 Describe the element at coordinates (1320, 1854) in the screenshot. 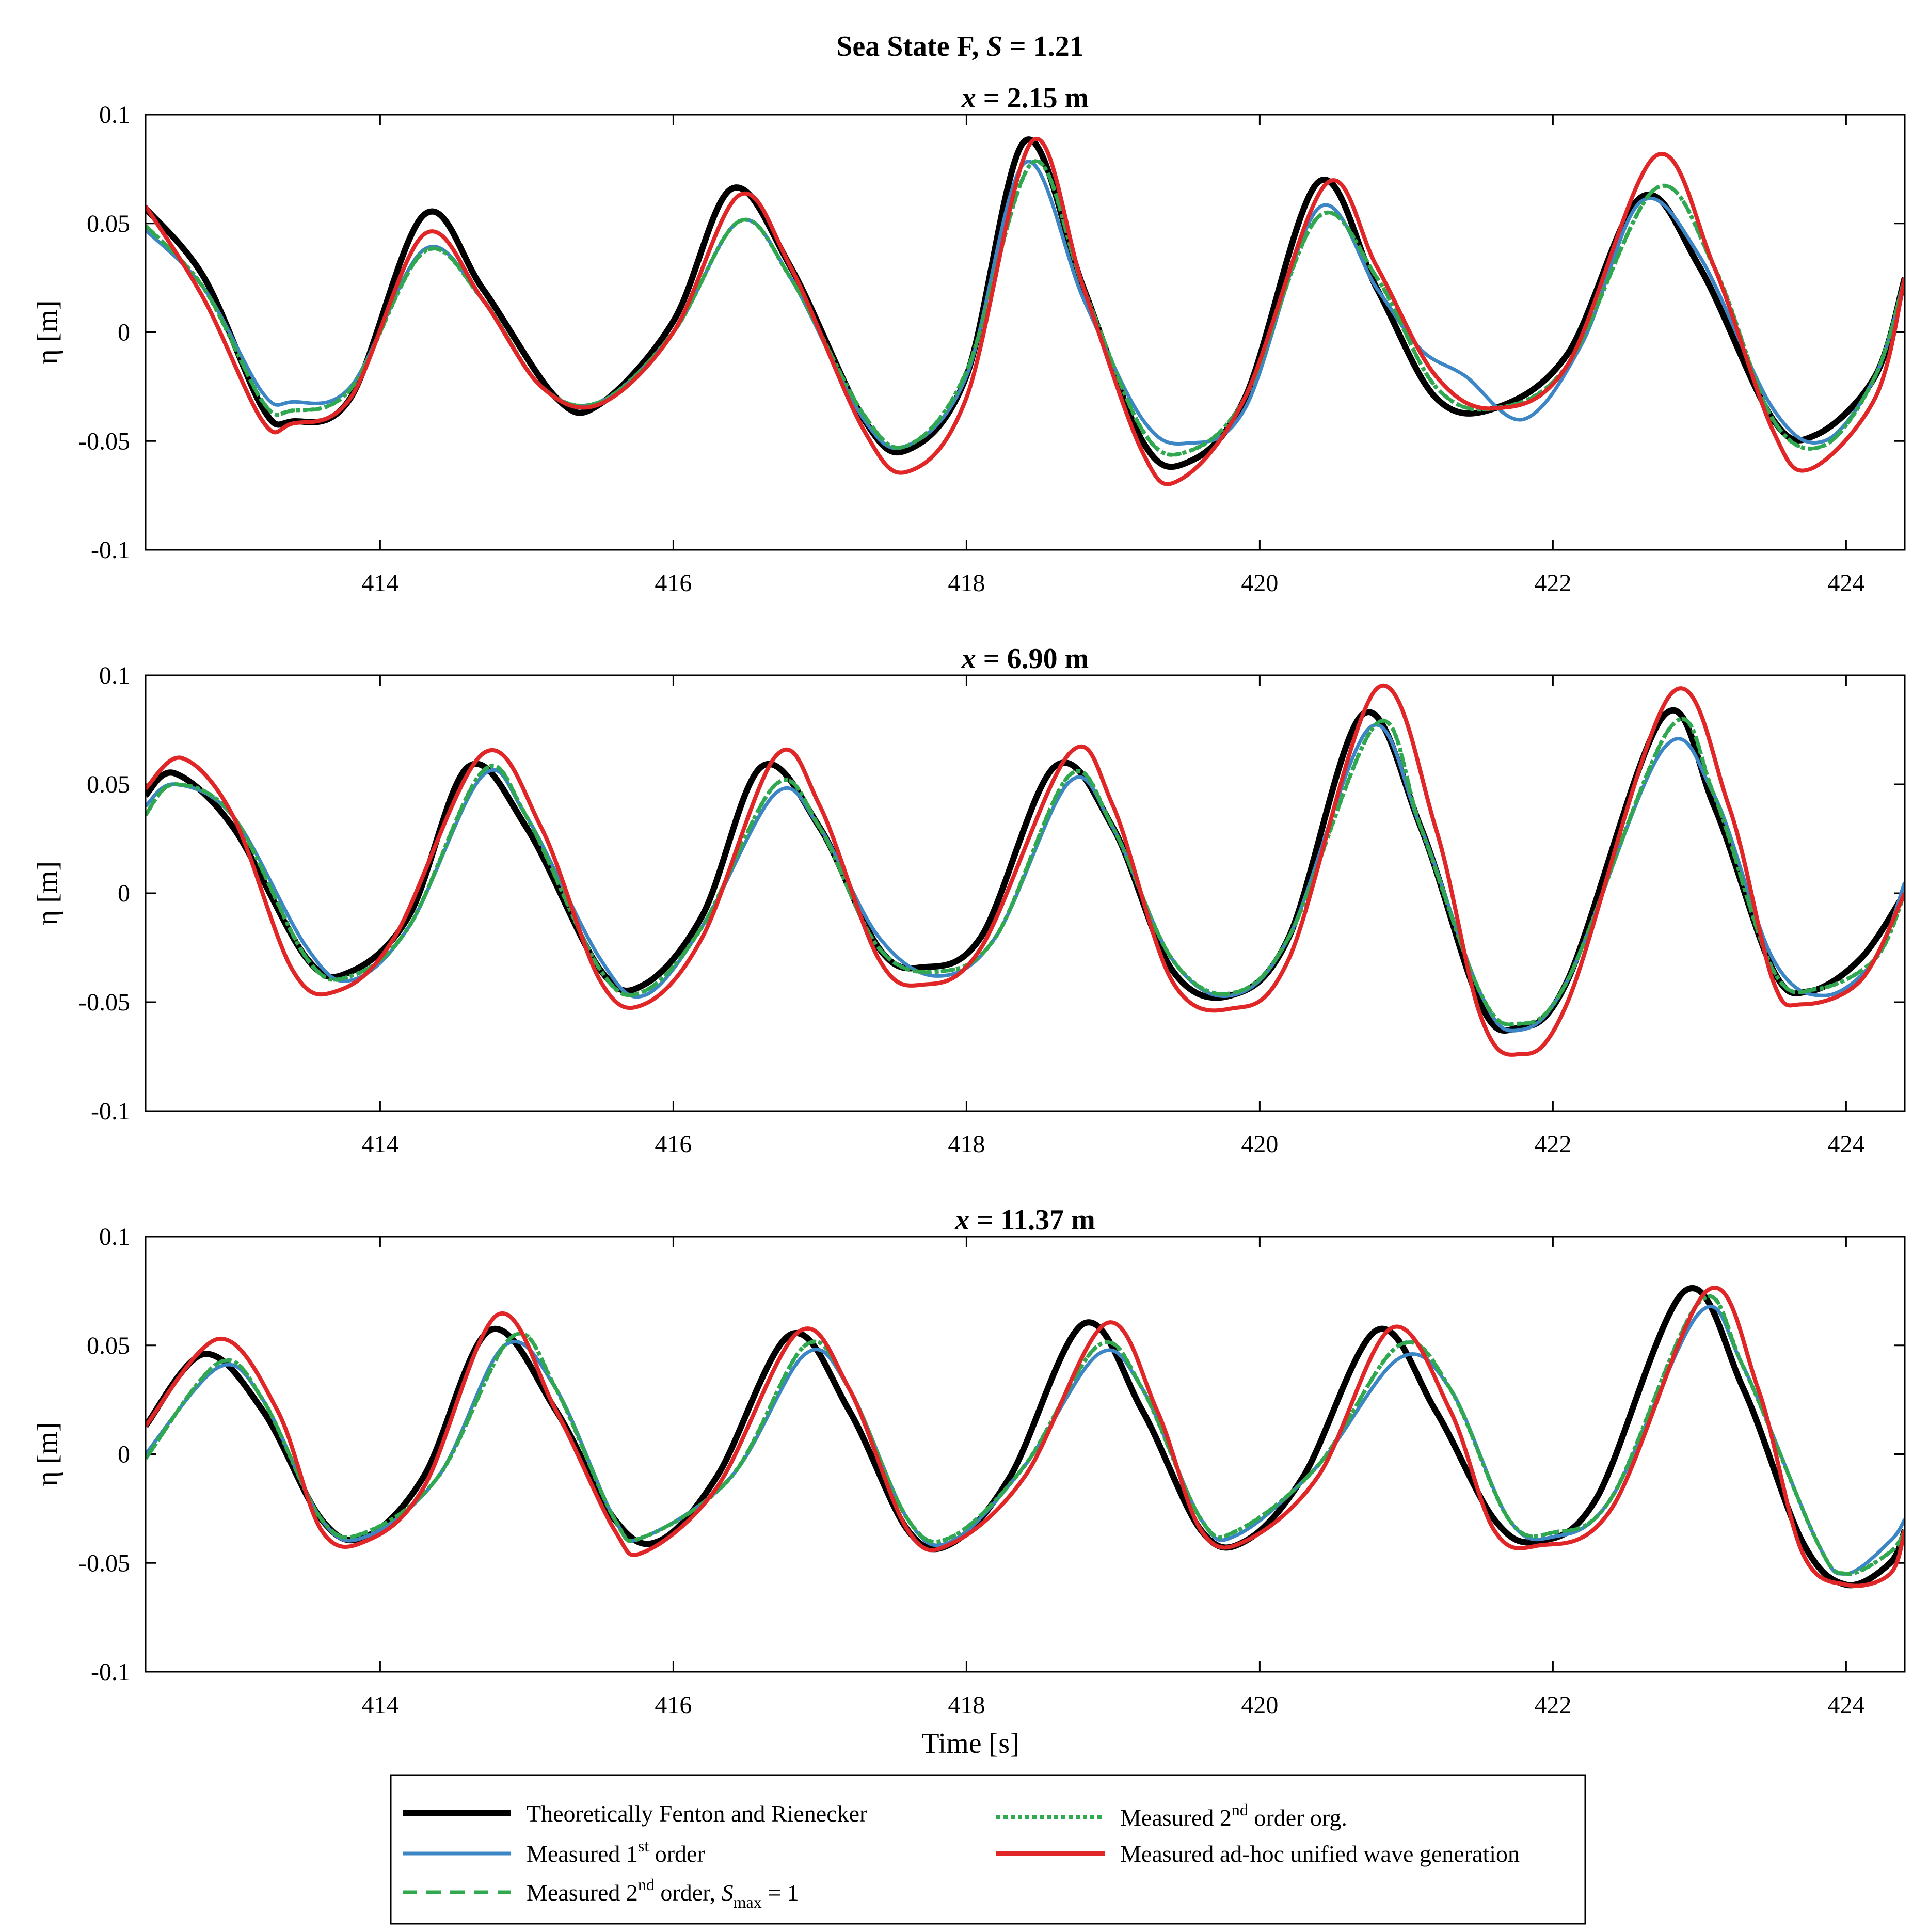

I see `legend-label: Measured ad-hoc unified wave generation` at that location.